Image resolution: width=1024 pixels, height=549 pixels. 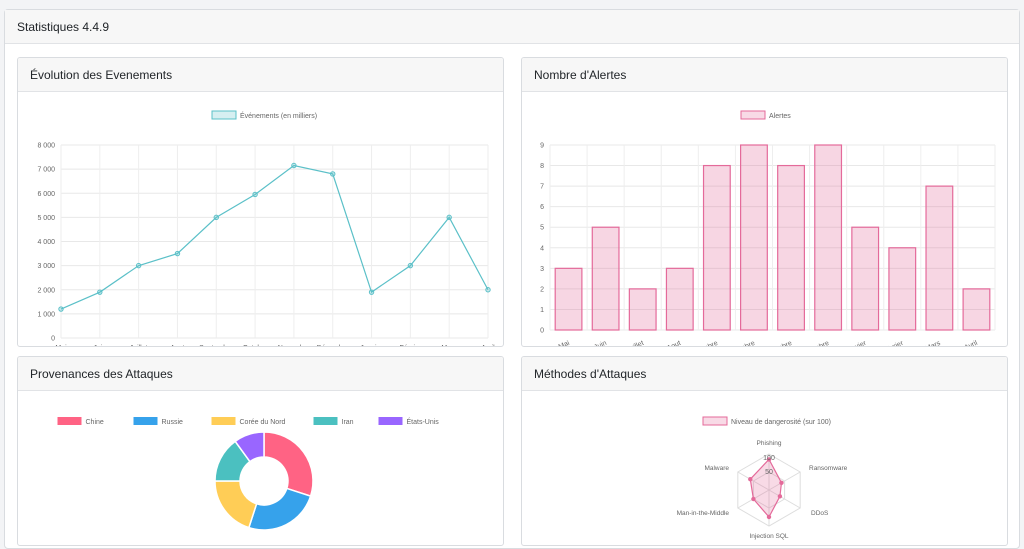 What do you see at coordinates (260, 75) in the screenshot?
I see `events-card-title: Évolution des Evenements` at bounding box center [260, 75].